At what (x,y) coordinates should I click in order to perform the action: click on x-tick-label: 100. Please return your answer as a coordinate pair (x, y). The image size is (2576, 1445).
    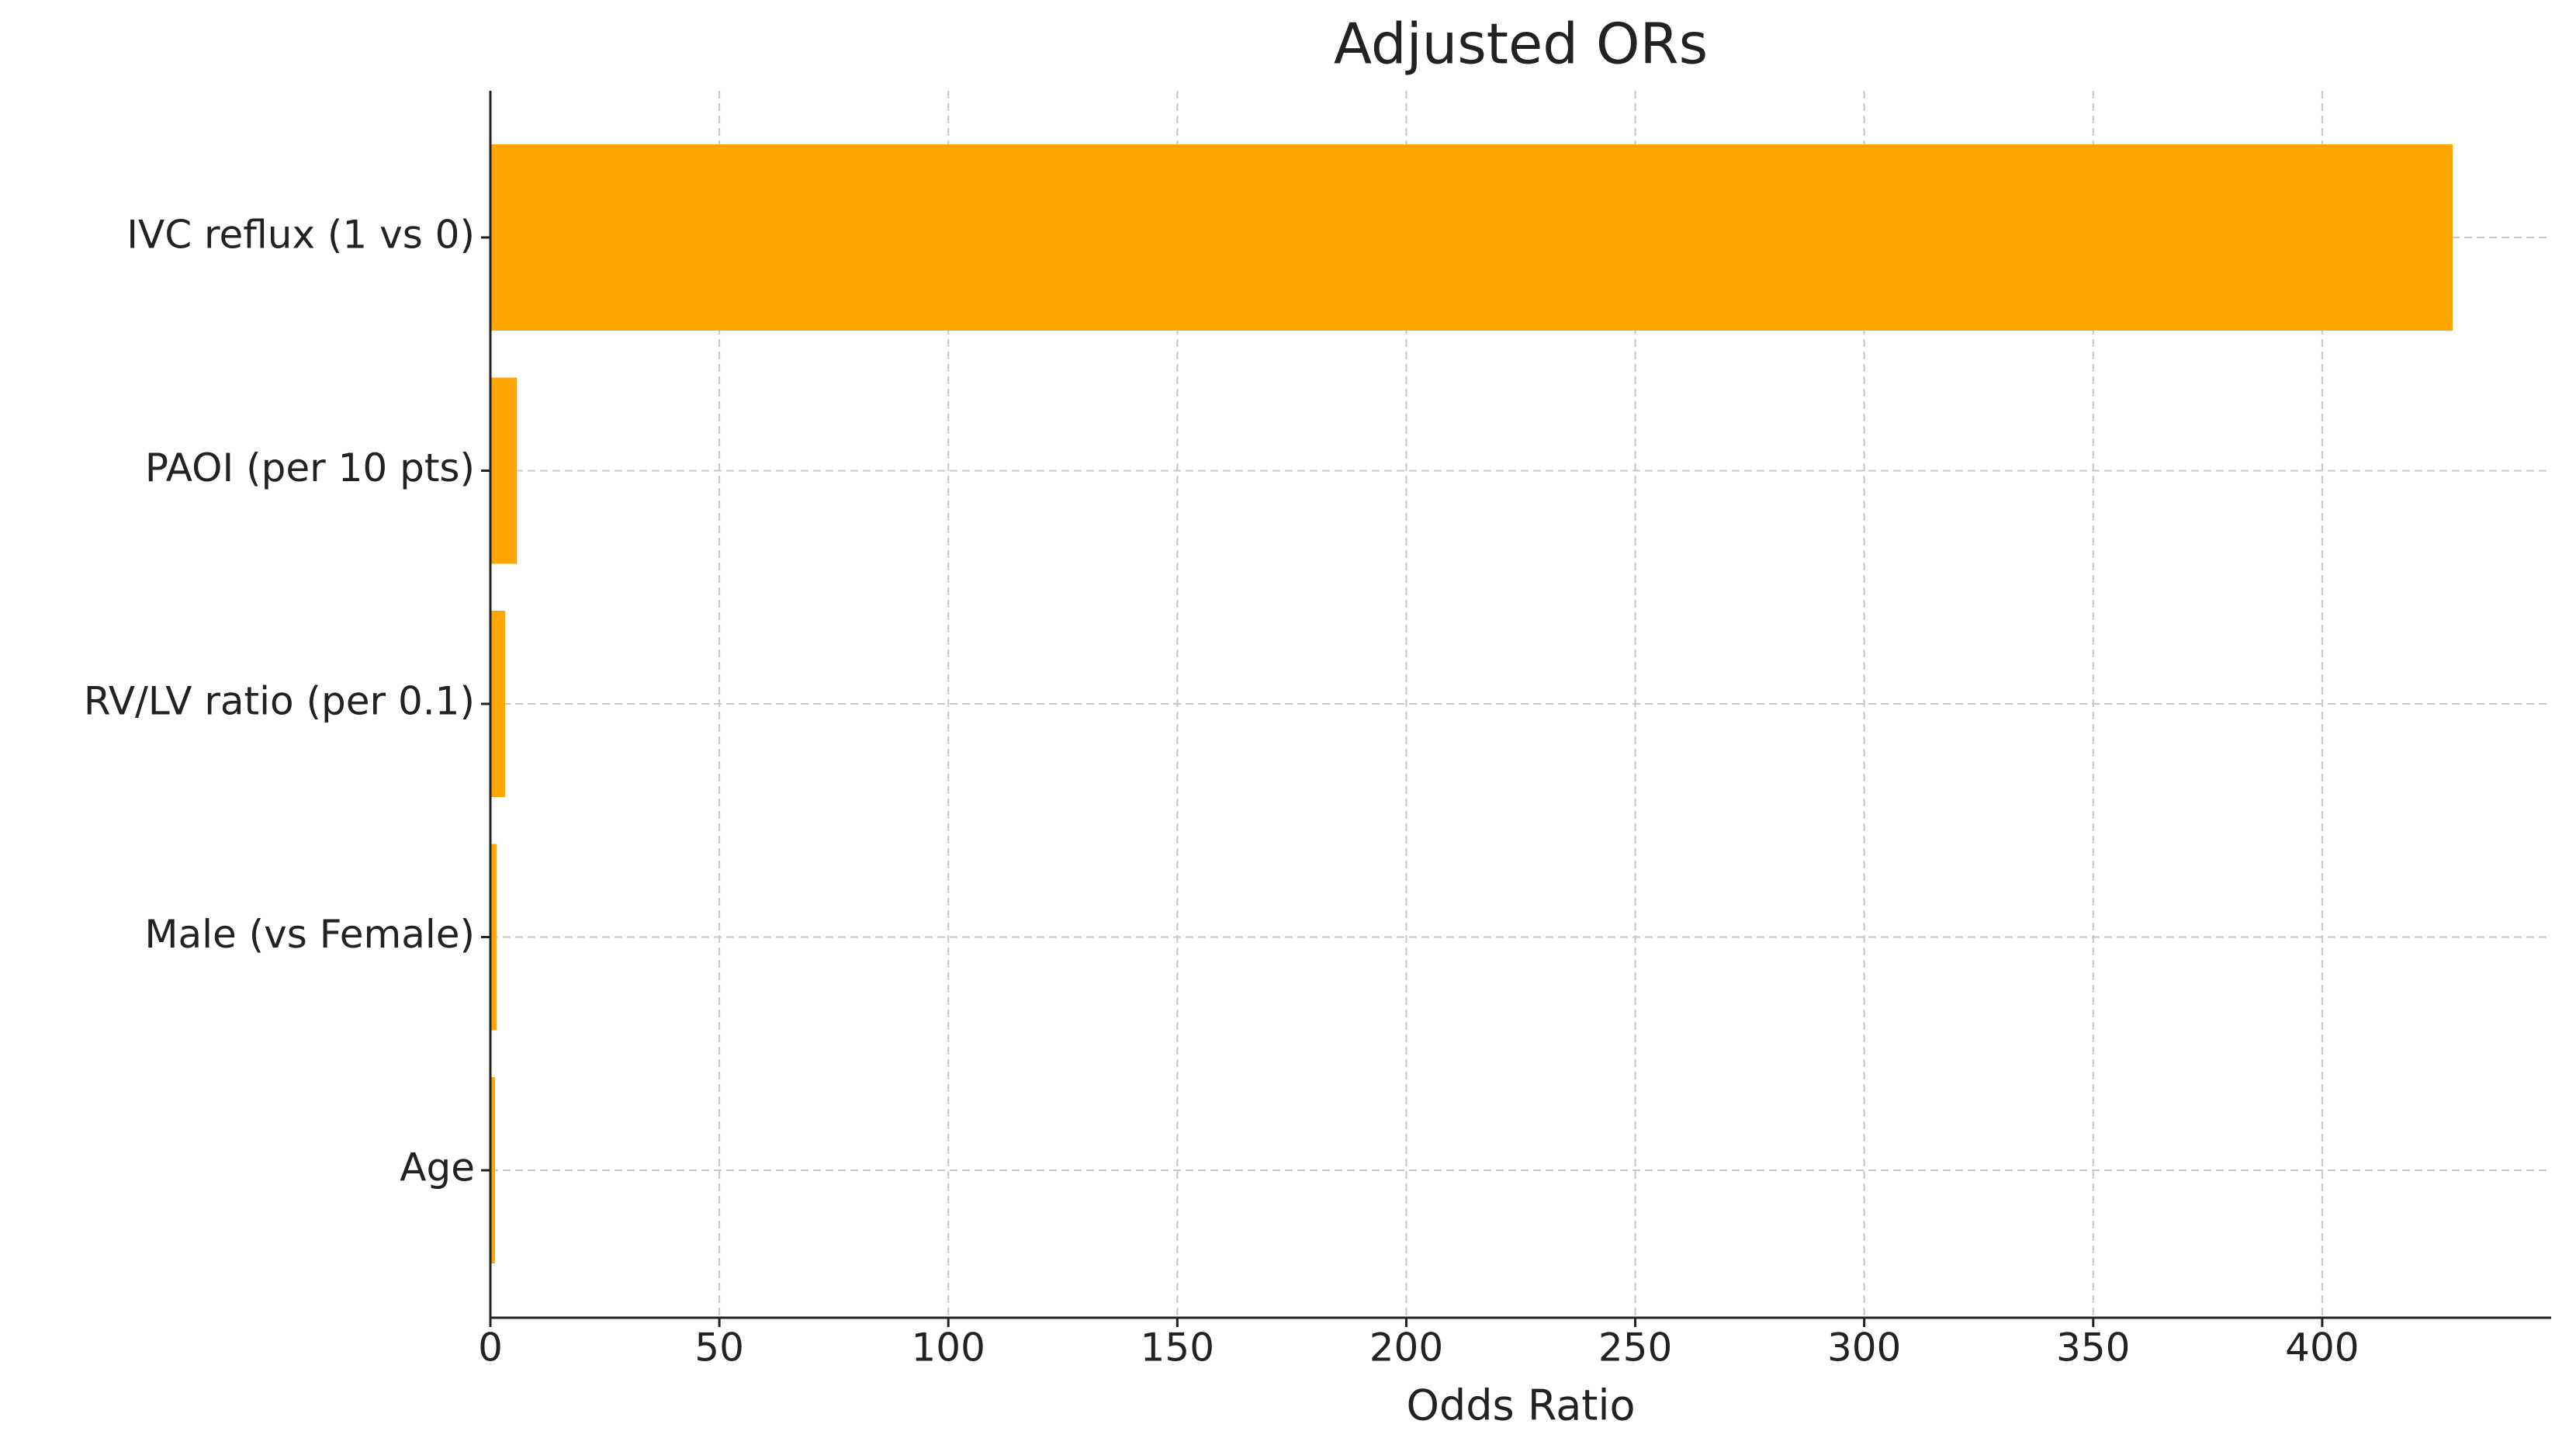
    Looking at the image, I should click on (948, 1347).